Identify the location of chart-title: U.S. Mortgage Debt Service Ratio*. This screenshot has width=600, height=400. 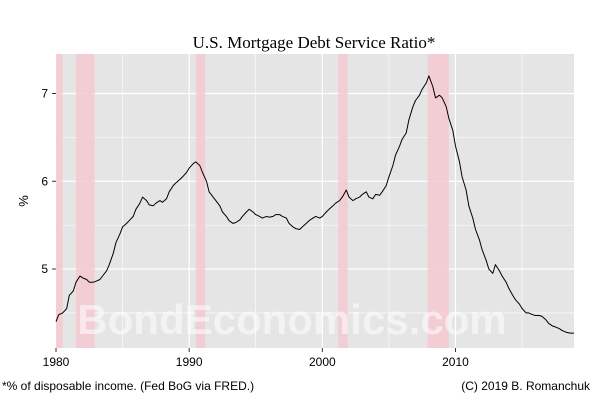
(314, 42).